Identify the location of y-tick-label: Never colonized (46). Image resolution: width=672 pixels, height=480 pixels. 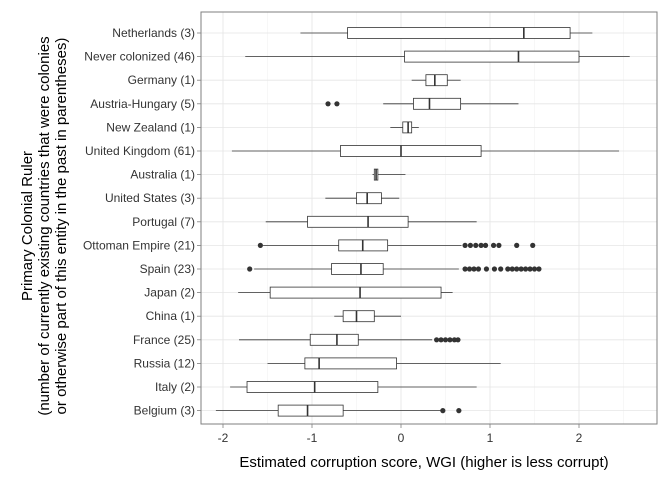
(139, 57).